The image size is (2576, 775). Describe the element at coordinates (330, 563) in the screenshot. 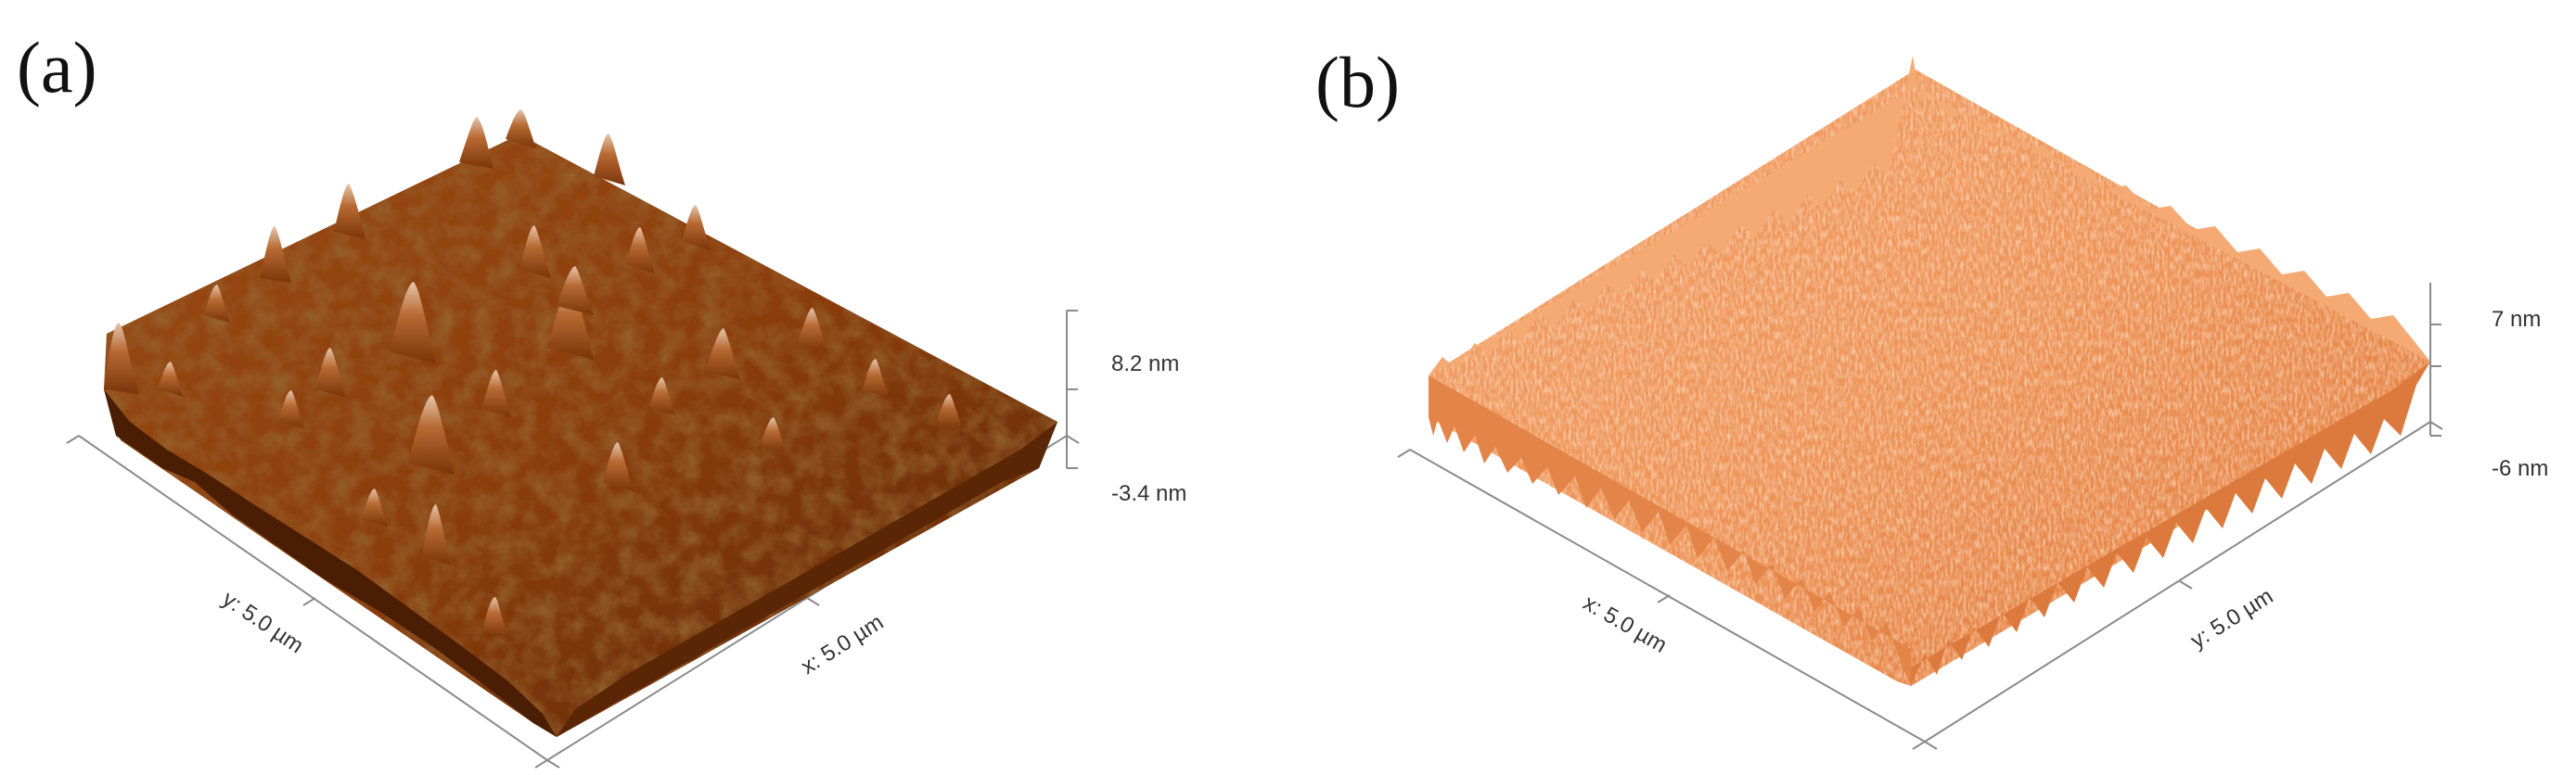

I see `panel-a-front-edge` at that location.